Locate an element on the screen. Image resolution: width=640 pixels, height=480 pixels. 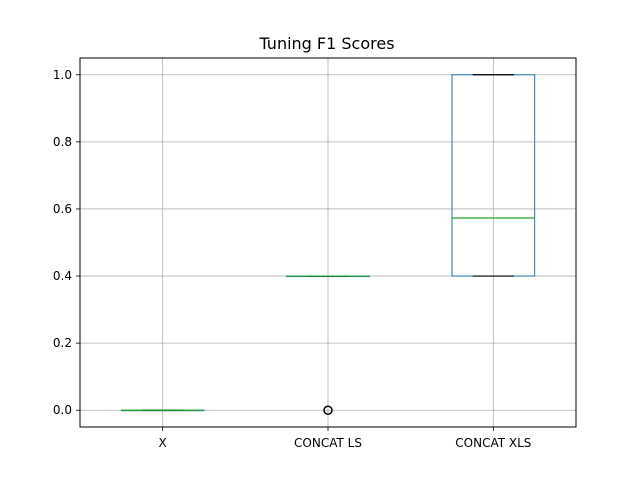
chart-title: Tuning F1 Scores is located at coordinates (326, 43).